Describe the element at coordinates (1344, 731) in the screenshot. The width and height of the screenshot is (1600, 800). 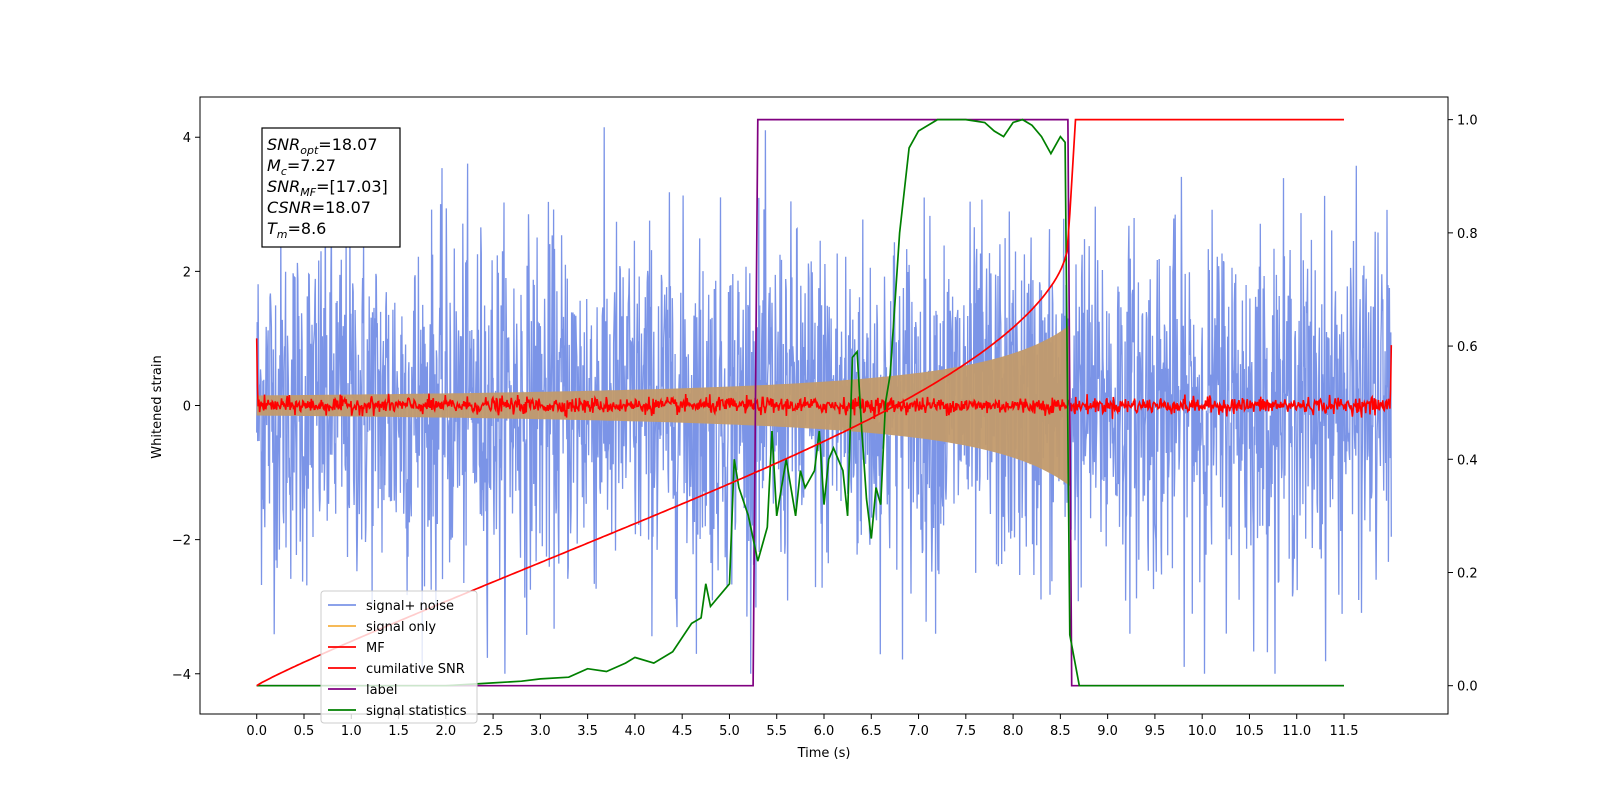
I see `x-tick-label: 11.5` at that location.